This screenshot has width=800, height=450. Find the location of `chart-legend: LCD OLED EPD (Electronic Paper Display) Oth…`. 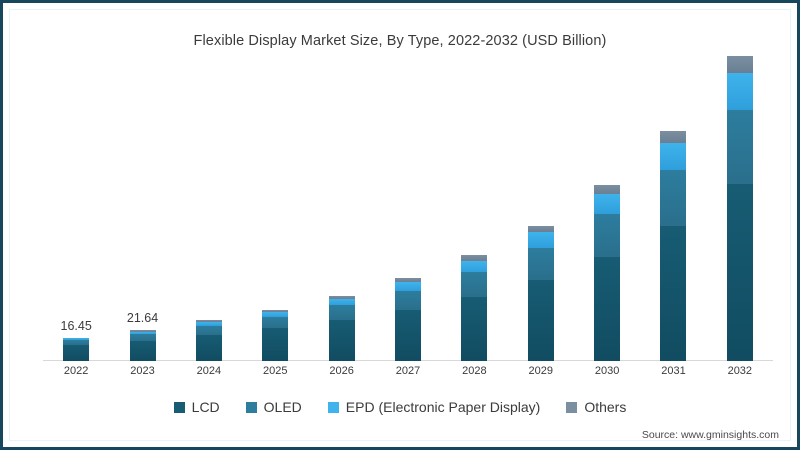

chart-legend: LCD OLED EPD (Electronic Paper Display) Oth… is located at coordinates (400, 407).